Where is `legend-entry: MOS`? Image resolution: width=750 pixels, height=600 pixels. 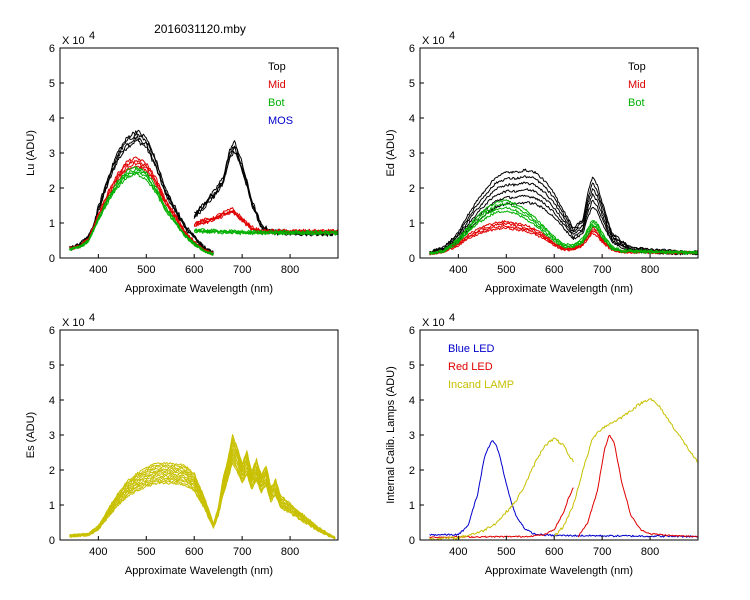 legend-entry: MOS is located at coordinates (280, 121).